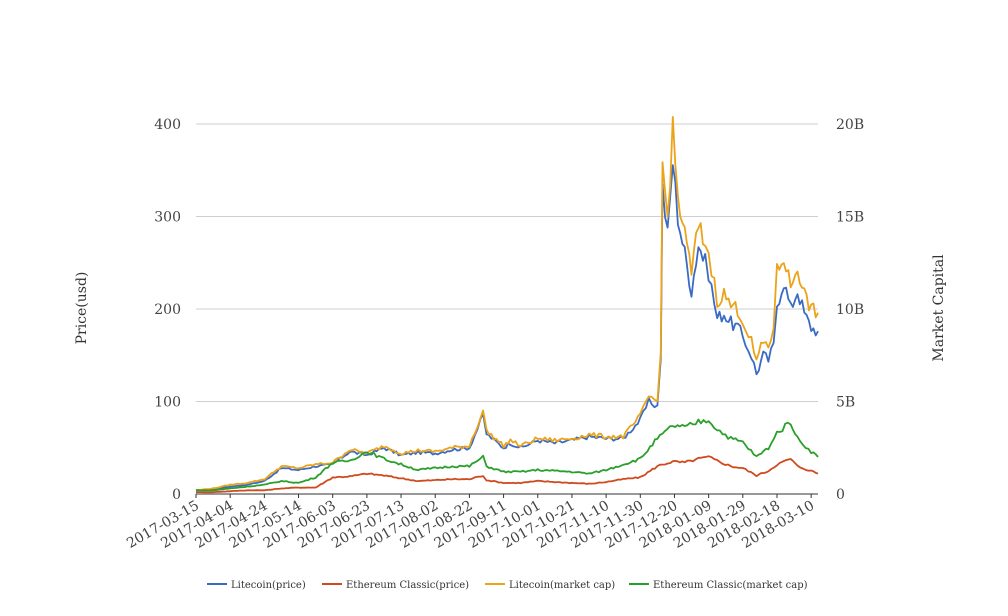 The height and width of the screenshot is (616, 1008). What do you see at coordinates (845, 403) in the screenshot?
I see `right-tick-label: 5B` at bounding box center [845, 403].